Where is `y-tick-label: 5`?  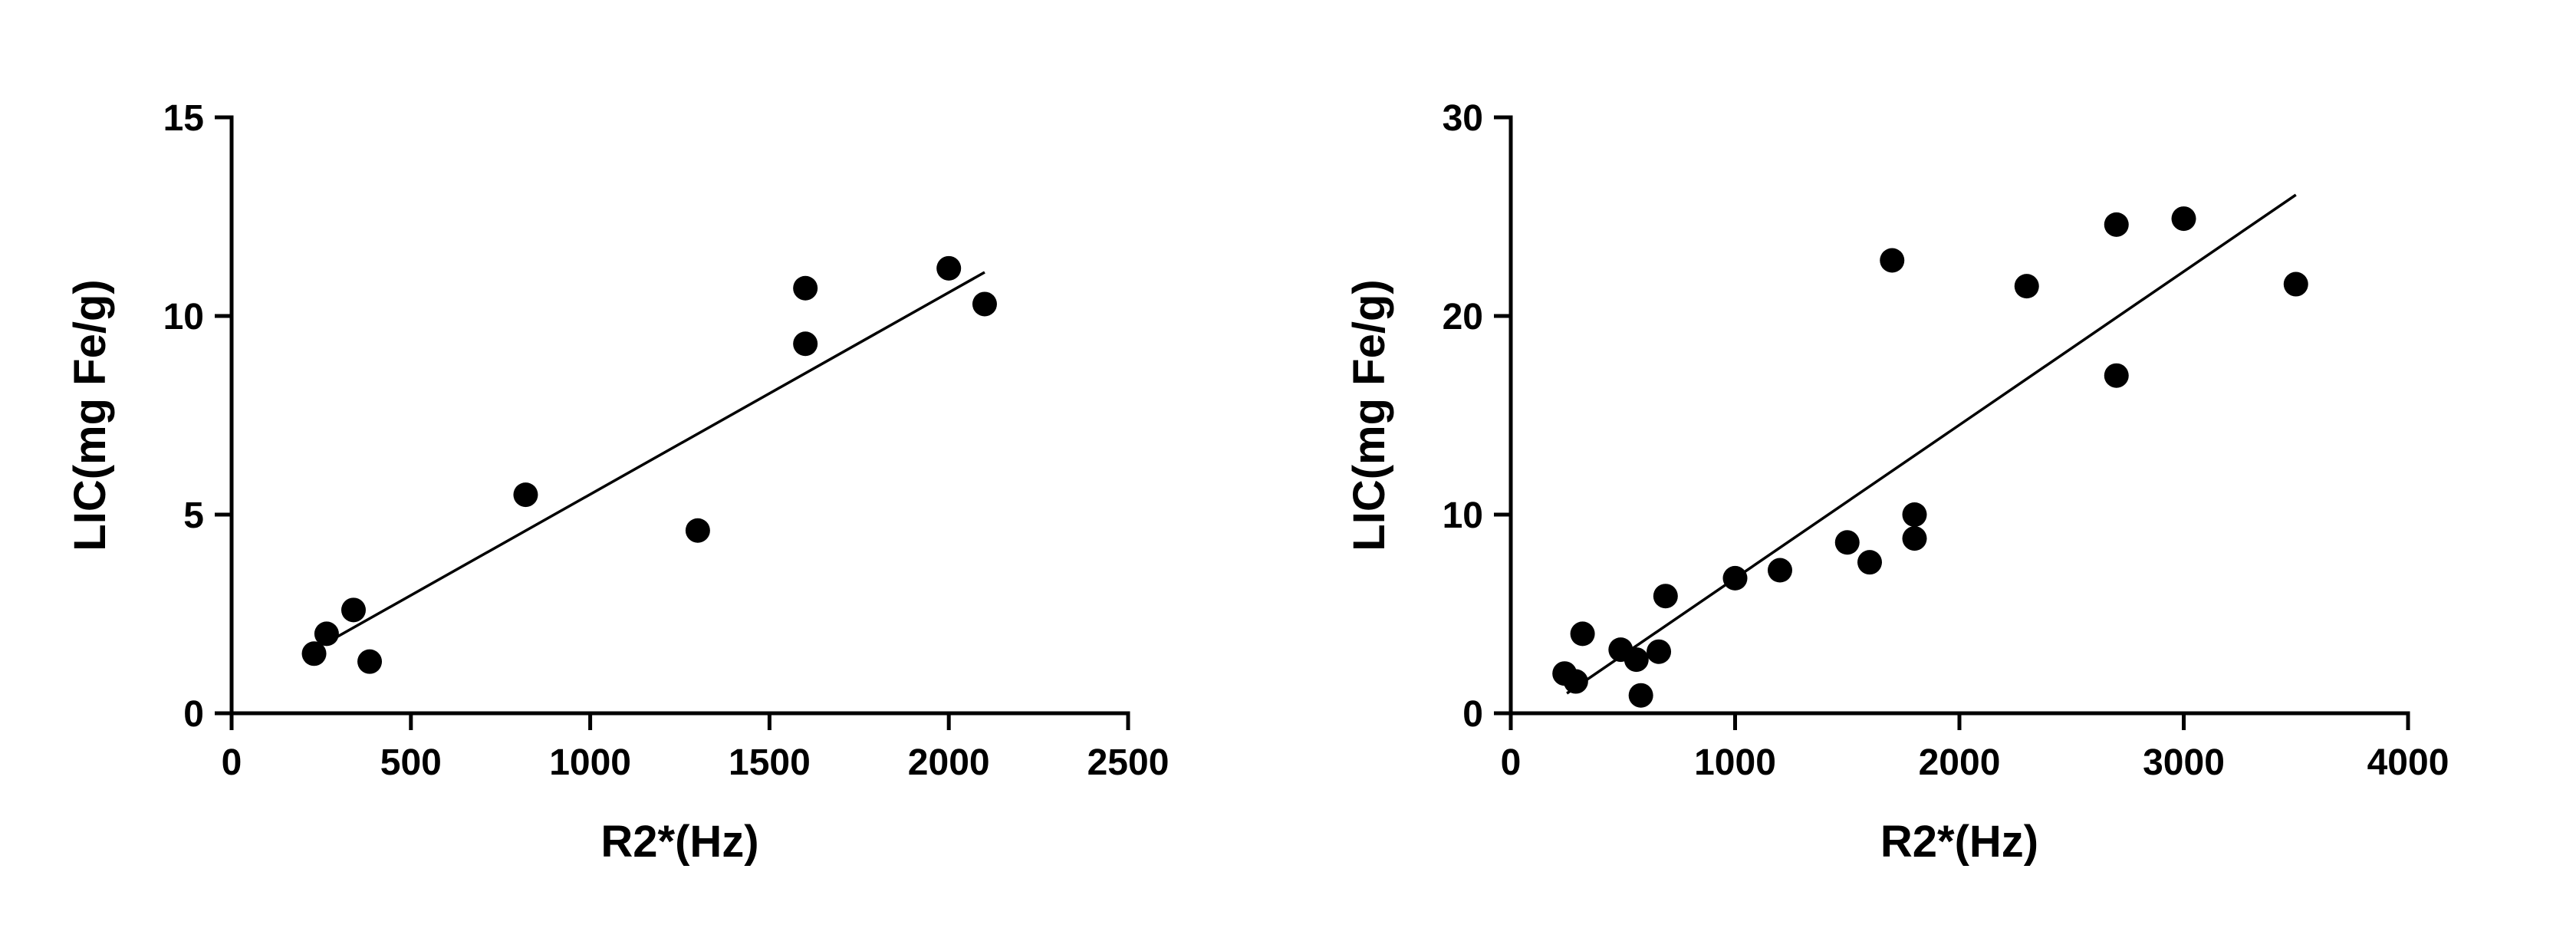 y-tick-label: 5 is located at coordinates (193, 516).